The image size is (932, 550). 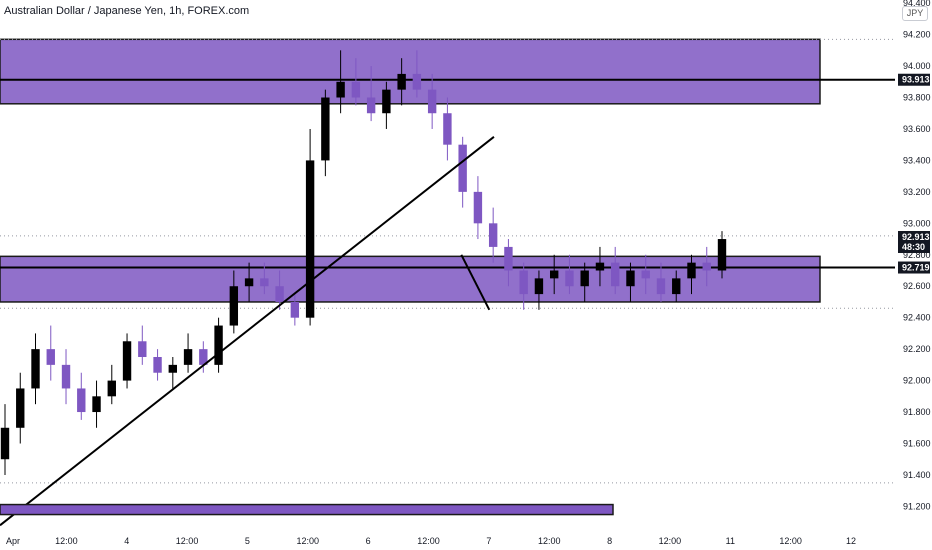 I want to click on y-tick-label: 92.000, so click(x=917, y=381).